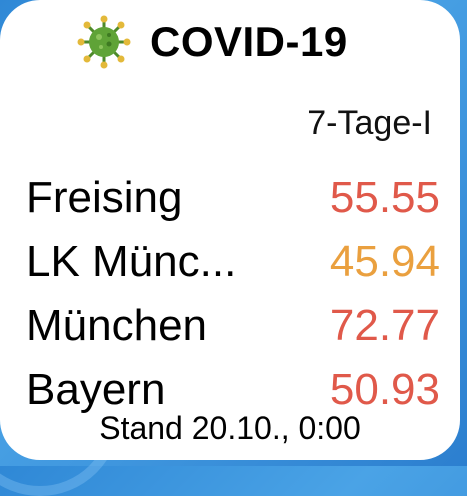 The width and height of the screenshot is (467, 496). I want to click on region-row-bayern: Bayern 50.93, so click(233, 390).